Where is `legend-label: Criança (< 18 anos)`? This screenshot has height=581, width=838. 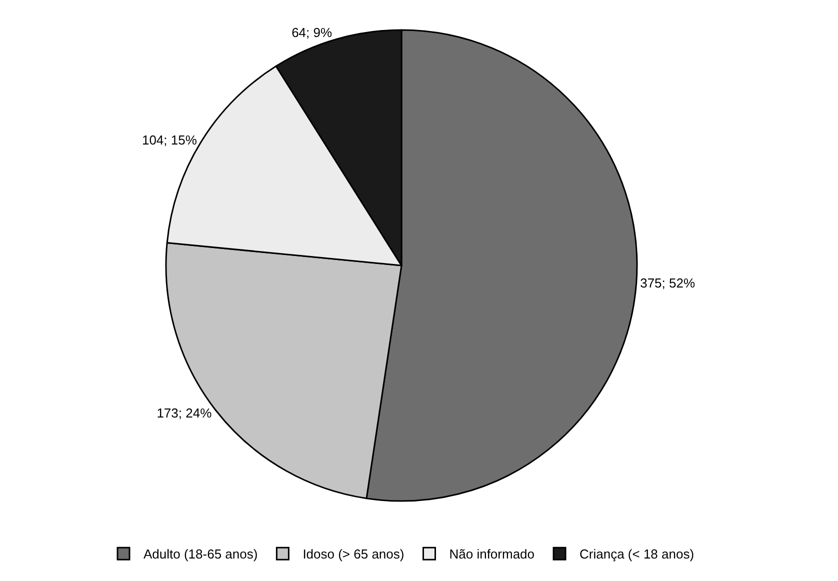
legend-label: Criança (< 18 anos) is located at coordinates (637, 554).